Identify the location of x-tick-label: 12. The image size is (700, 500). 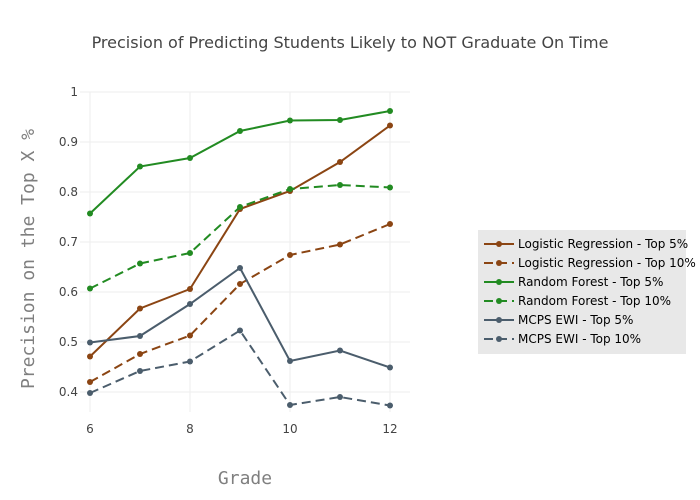
(389, 429).